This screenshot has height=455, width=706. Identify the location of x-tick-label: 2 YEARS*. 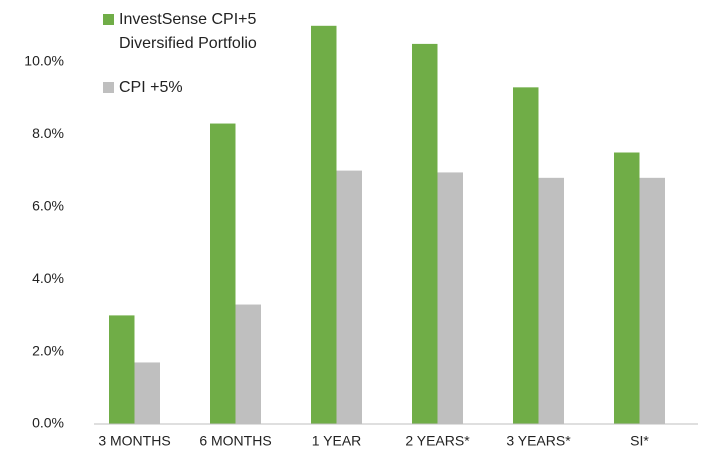
(437, 441).